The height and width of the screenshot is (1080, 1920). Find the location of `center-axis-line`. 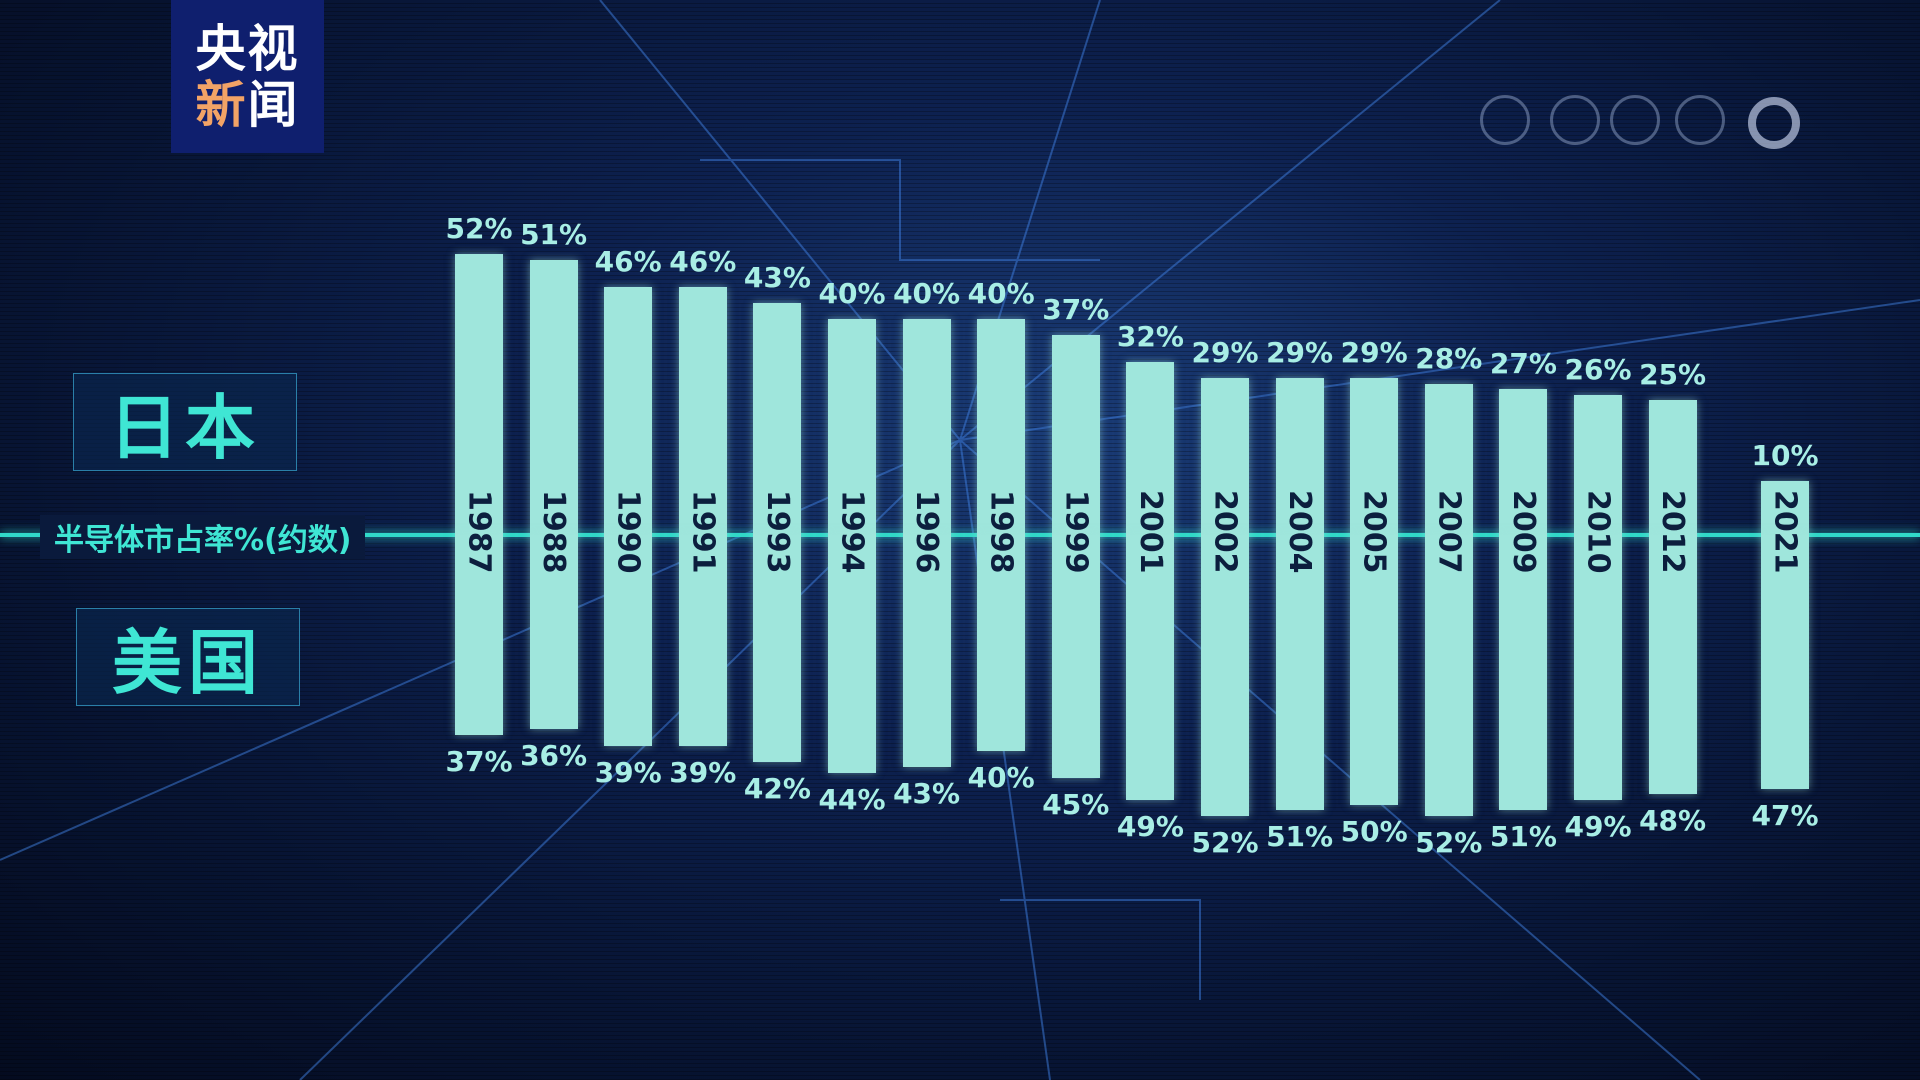

center-axis-line is located at coordinates (960, 535).